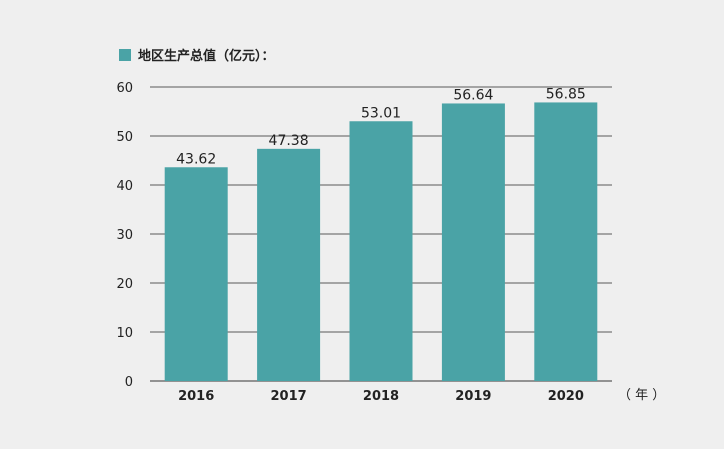 The image size is (724, 449). Describe the element at coordinates (289, 141) in the screenshot. I see `data-label-2017: 47.38` at that location.